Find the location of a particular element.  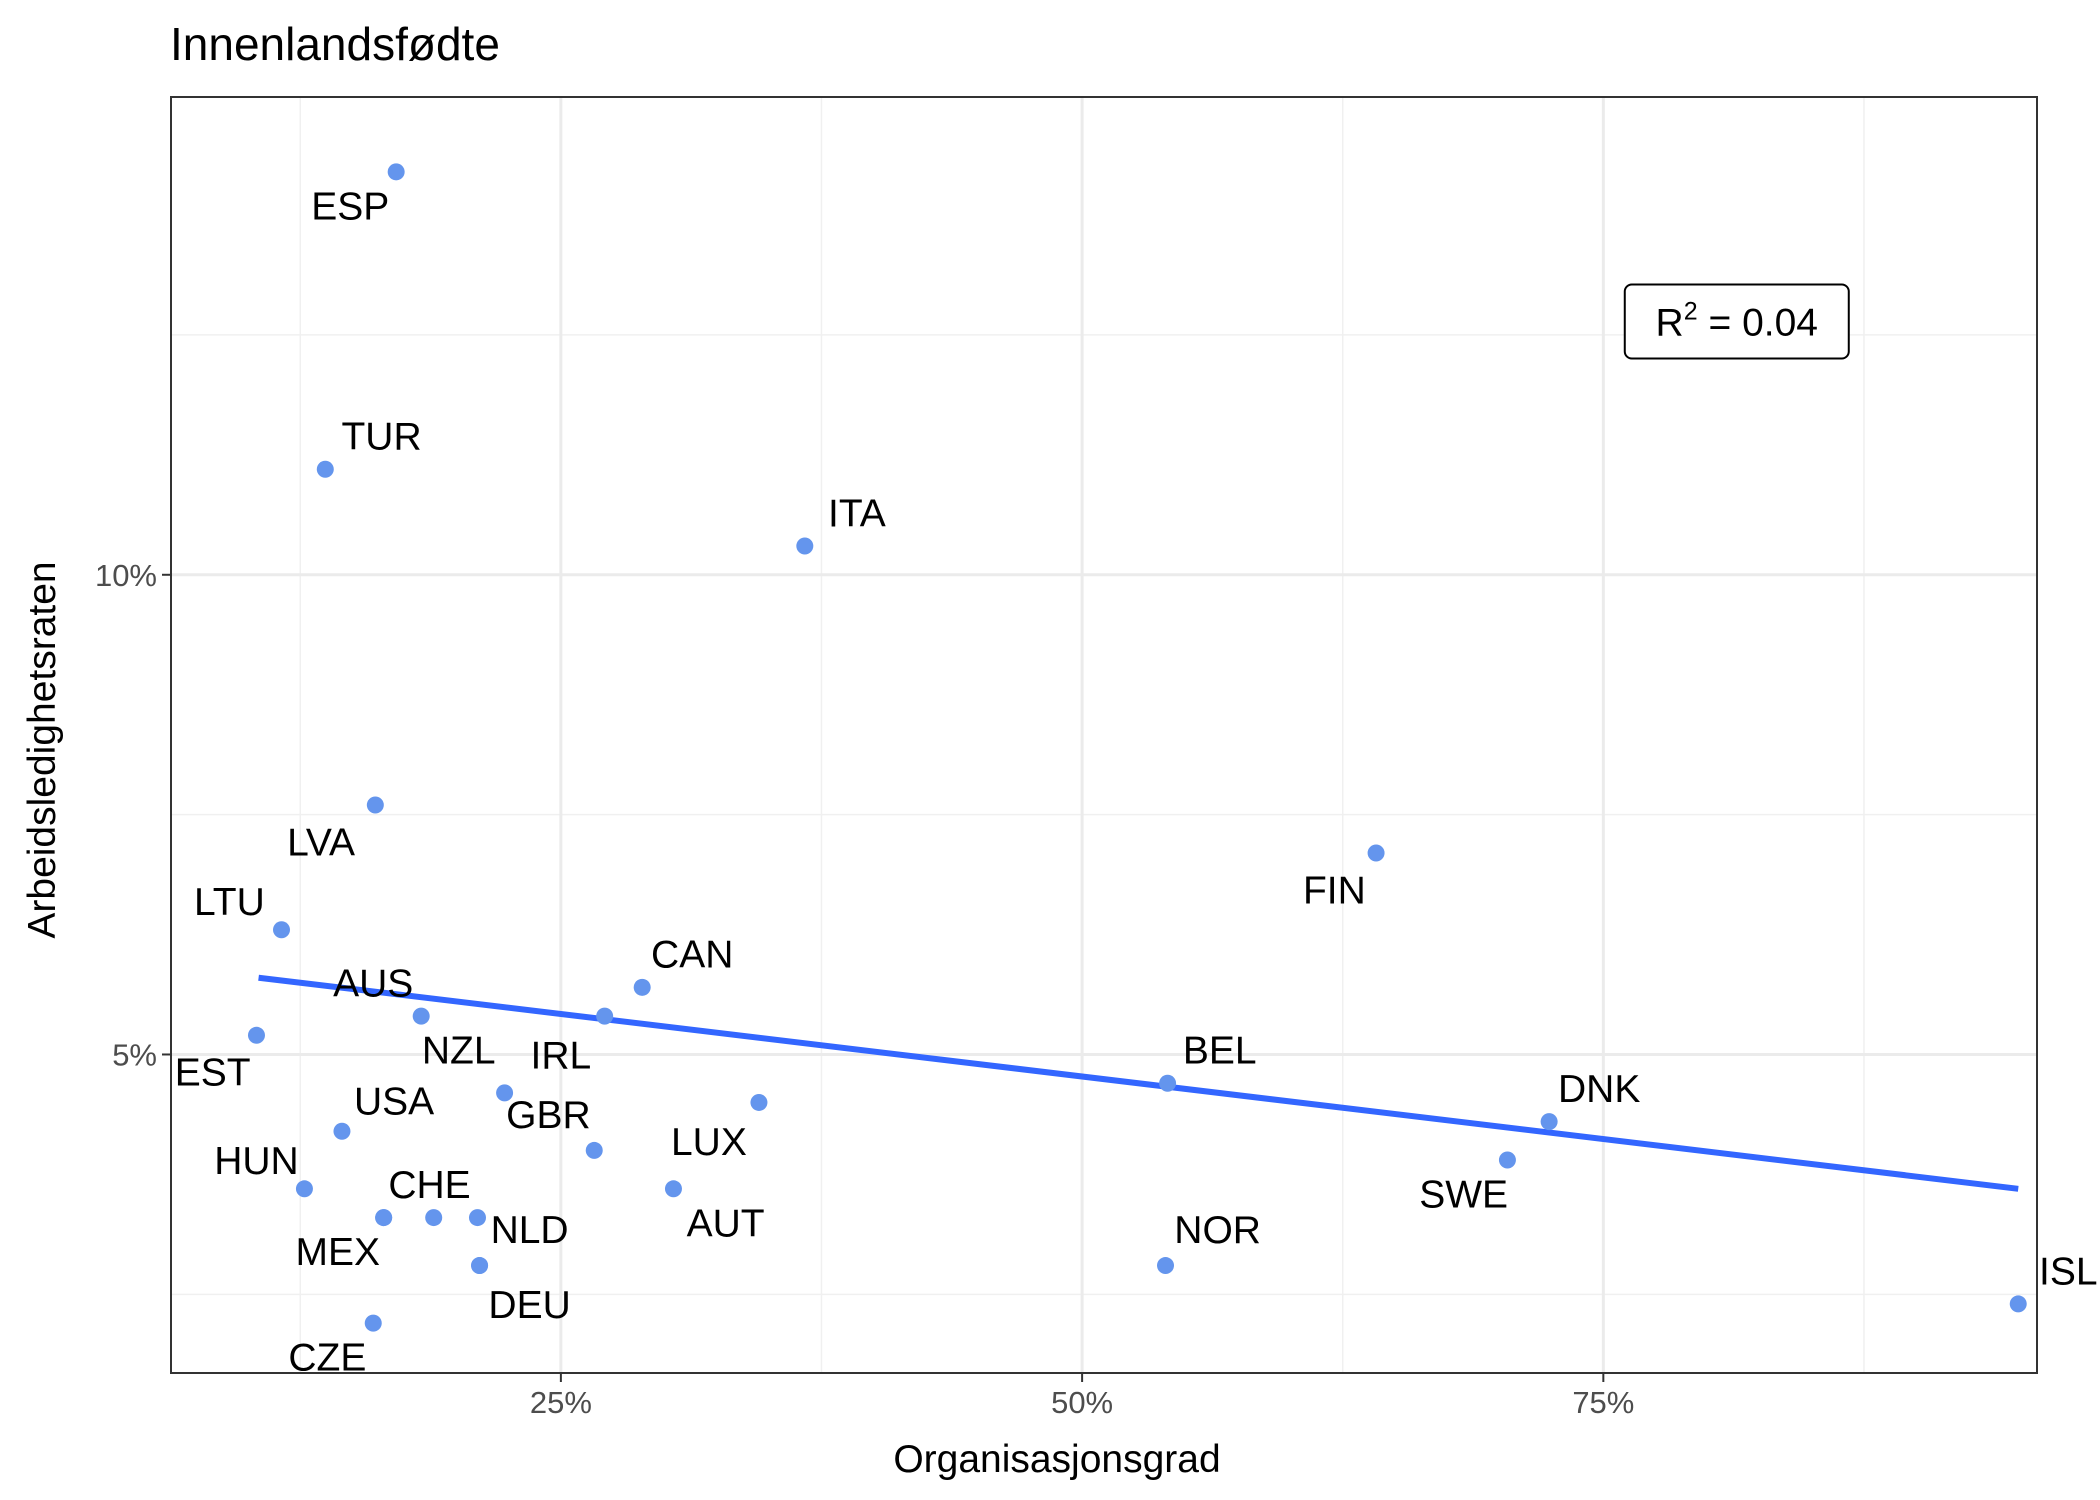

point-label-nzl: NZL is located at coordinates (459, 1051).